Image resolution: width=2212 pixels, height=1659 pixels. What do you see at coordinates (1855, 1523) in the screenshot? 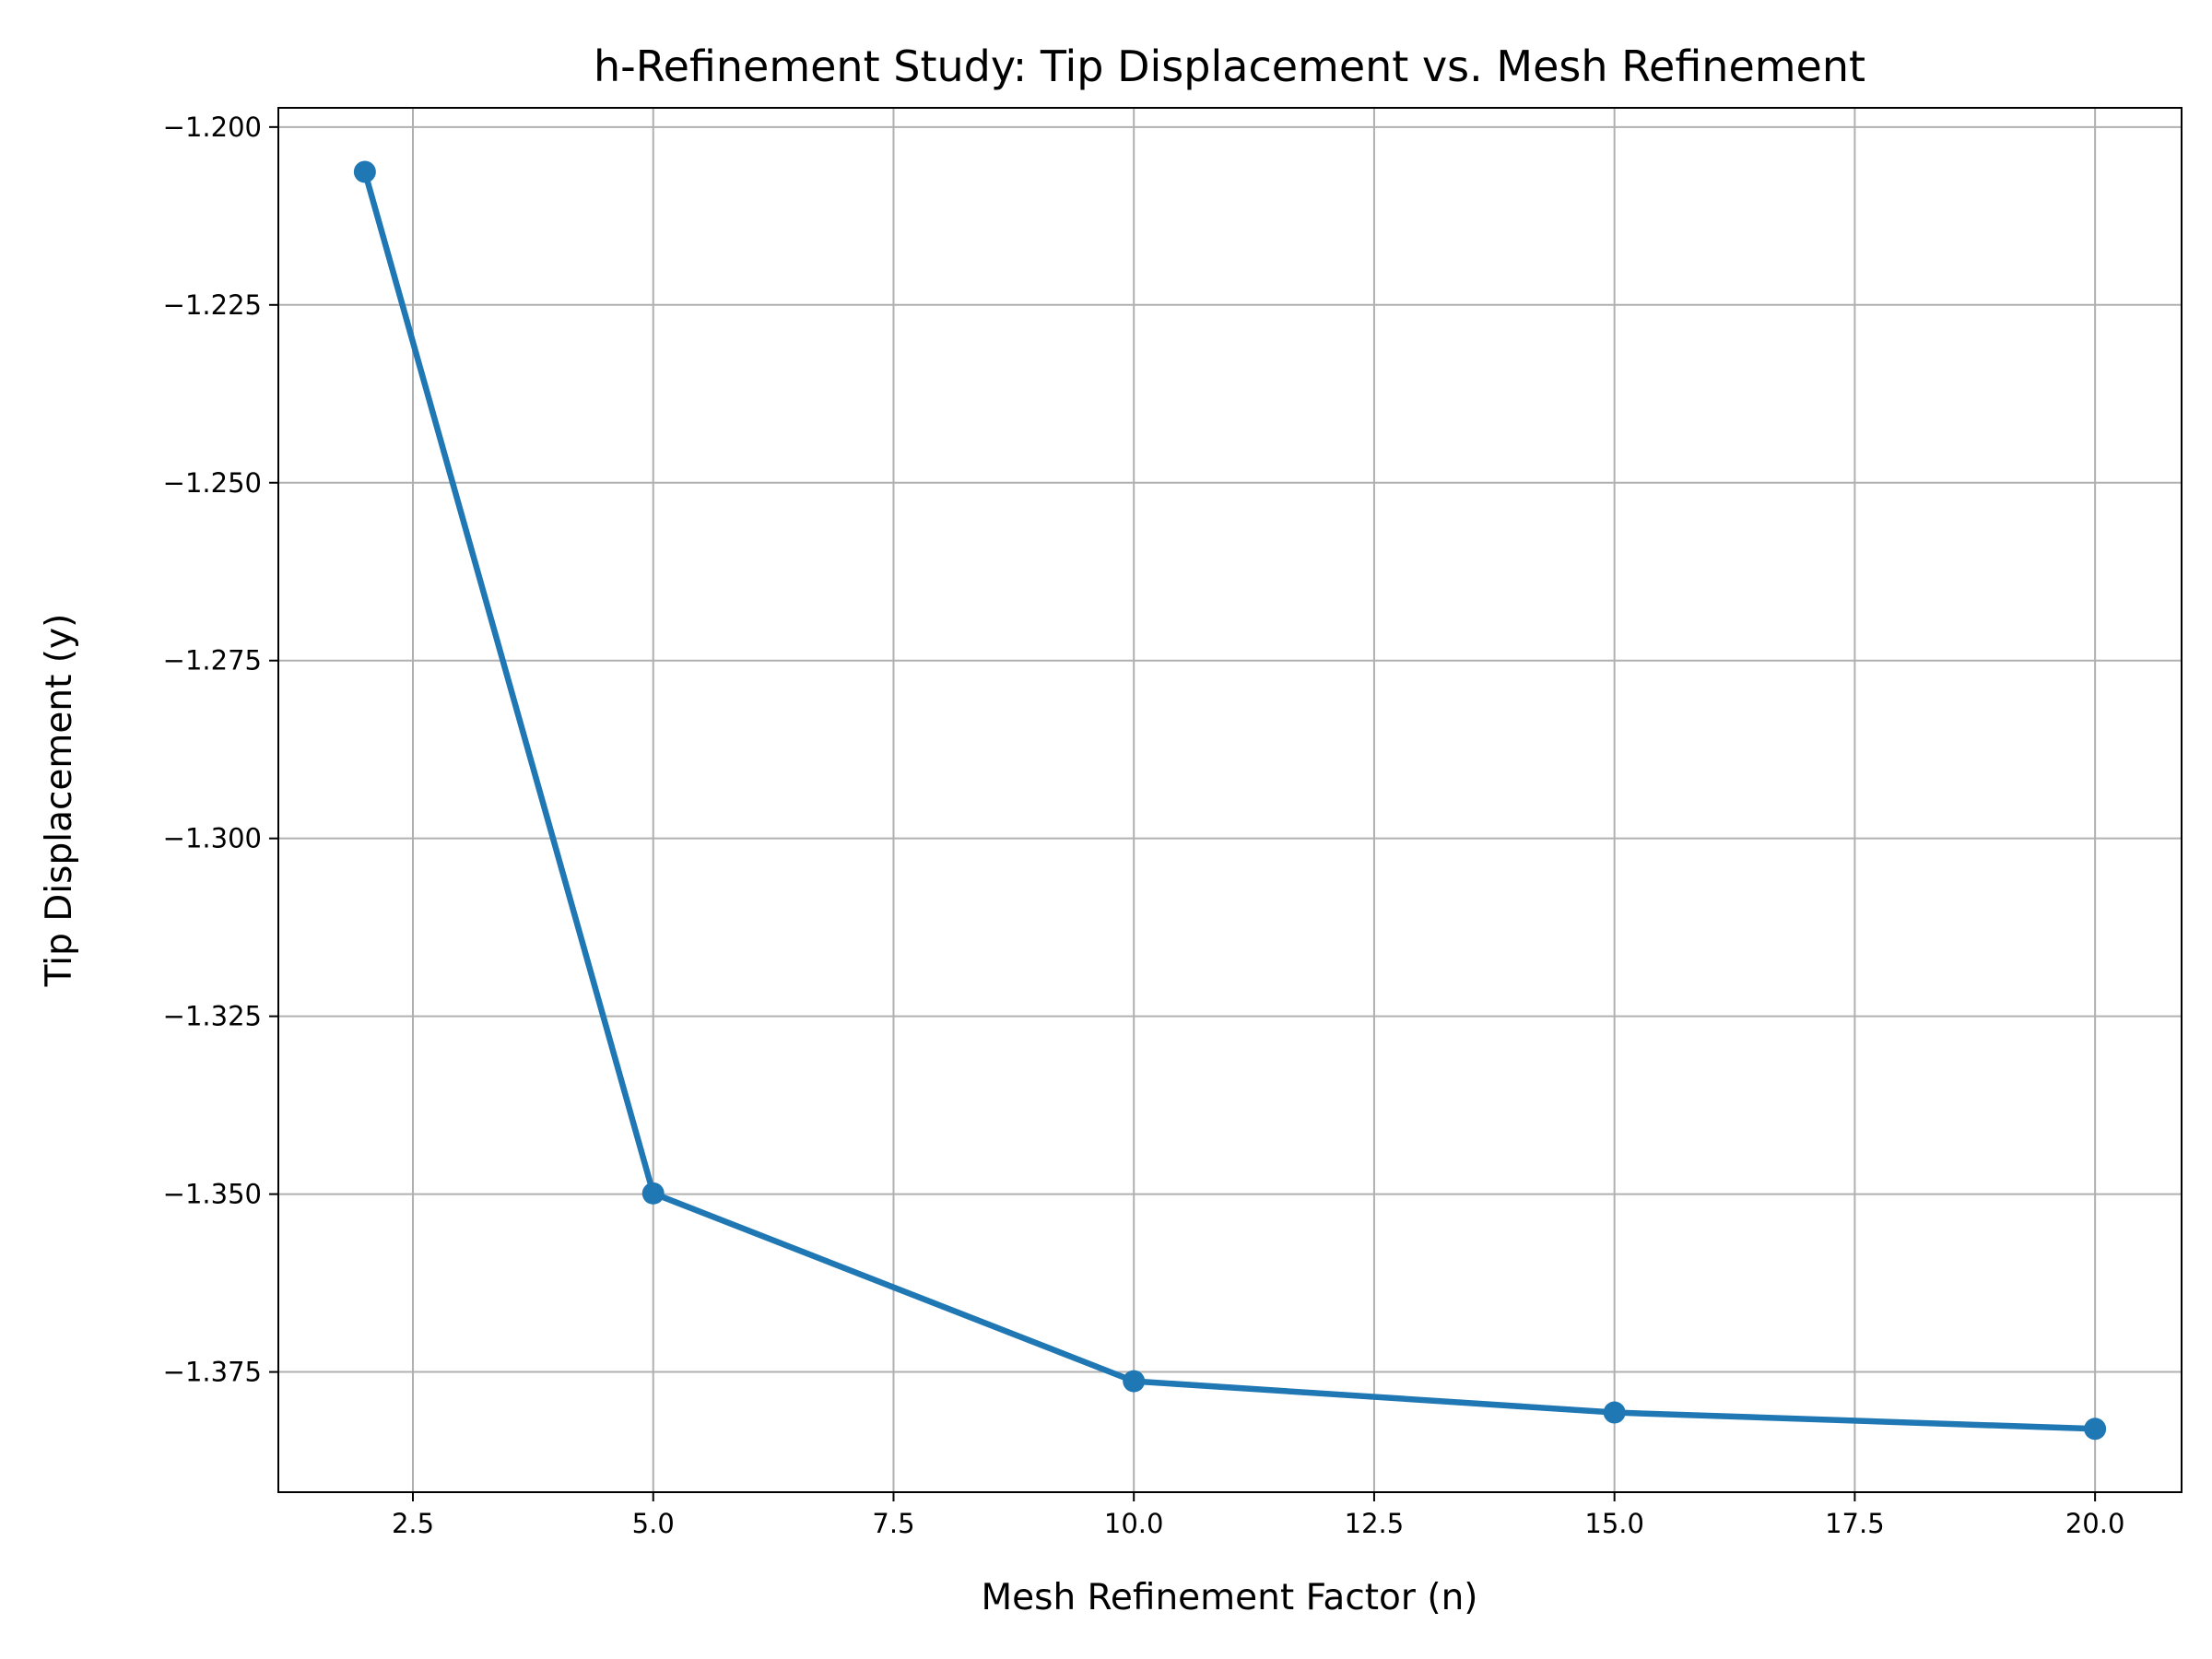
I see `x-tick-label: 17.5` at bounding box center [1855, 1523].